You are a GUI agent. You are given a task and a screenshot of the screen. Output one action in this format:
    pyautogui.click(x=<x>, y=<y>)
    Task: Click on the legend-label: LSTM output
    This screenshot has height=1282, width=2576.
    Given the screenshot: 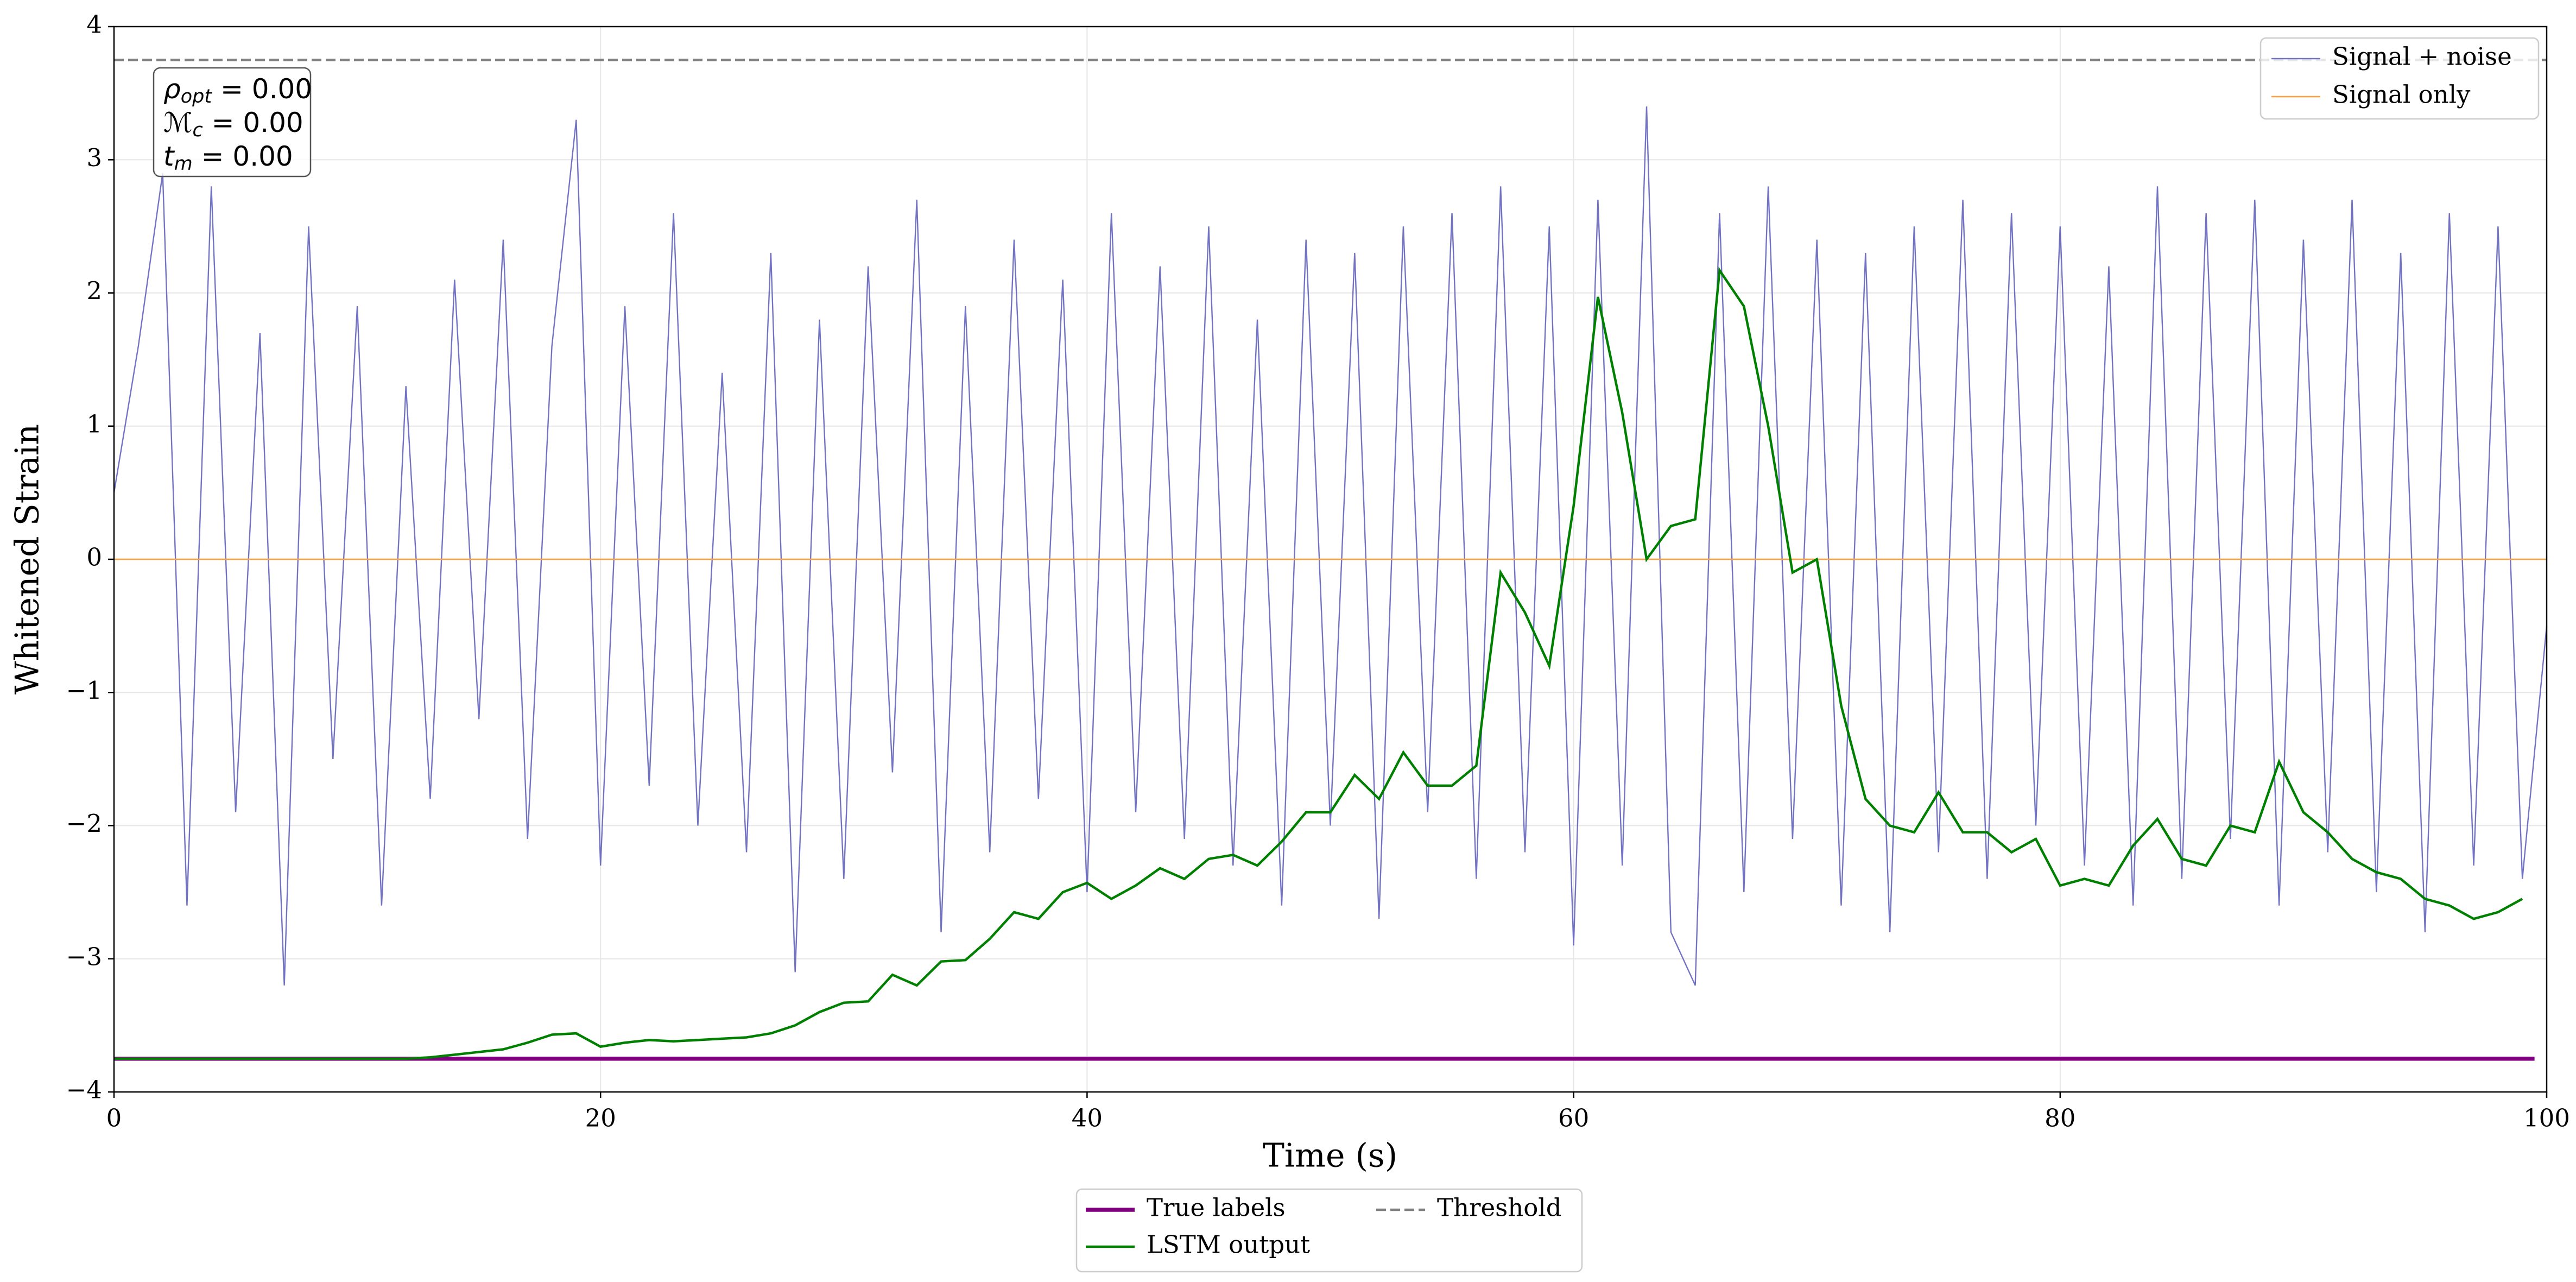 What is the action you would take?
    pyautogui.click(x=1228, y=1244)
    